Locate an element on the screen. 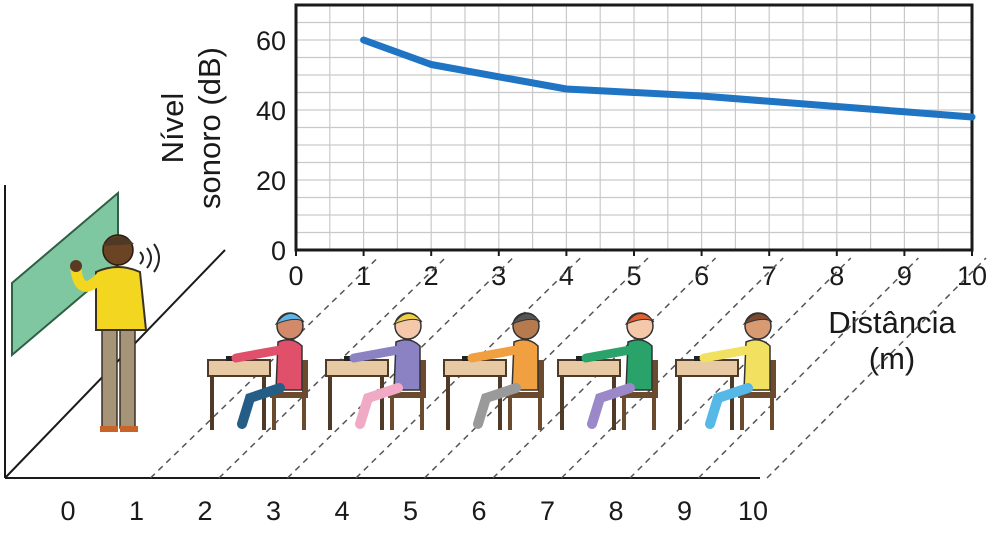  x-axis-label-line1: Distância is located at coordinates (892, 322).